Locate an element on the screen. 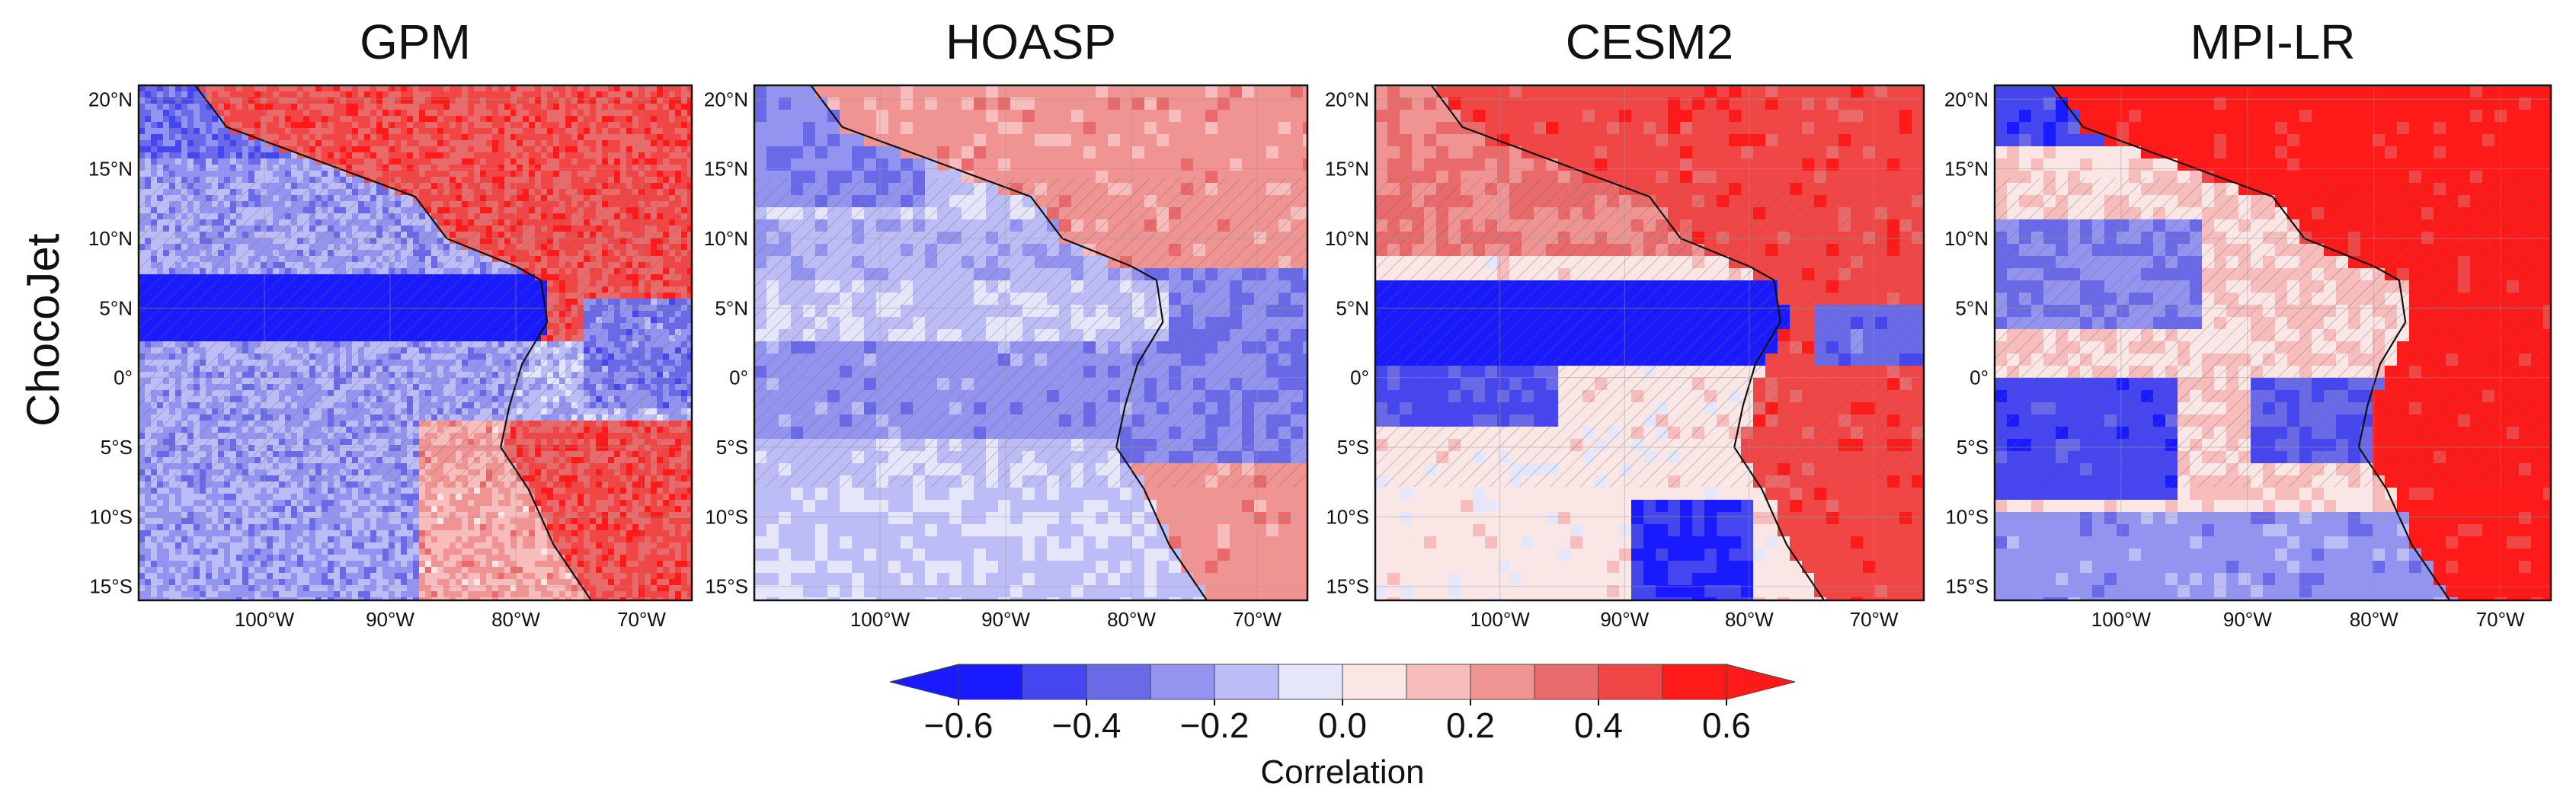  panel-title-gpm: GPM is located at coordinates (415, 41).